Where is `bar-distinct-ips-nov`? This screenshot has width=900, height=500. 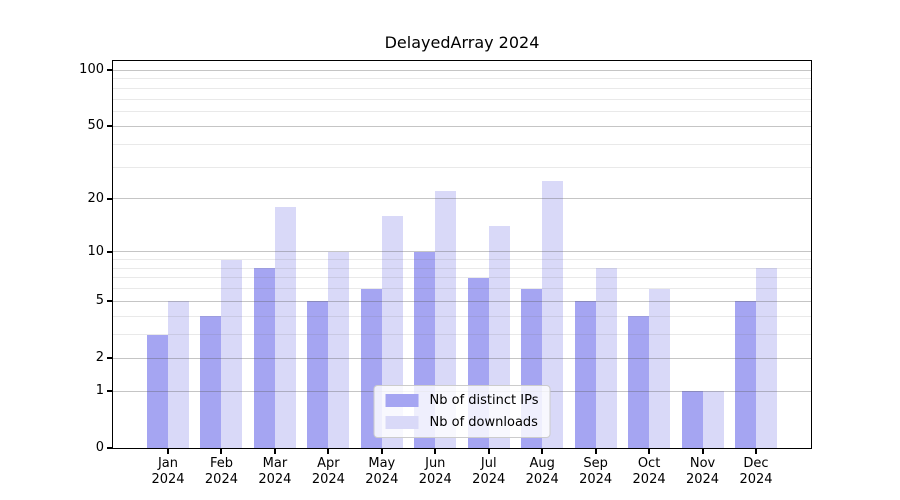 bar-distinct-ips-nov is located at coordinates (692, 419).